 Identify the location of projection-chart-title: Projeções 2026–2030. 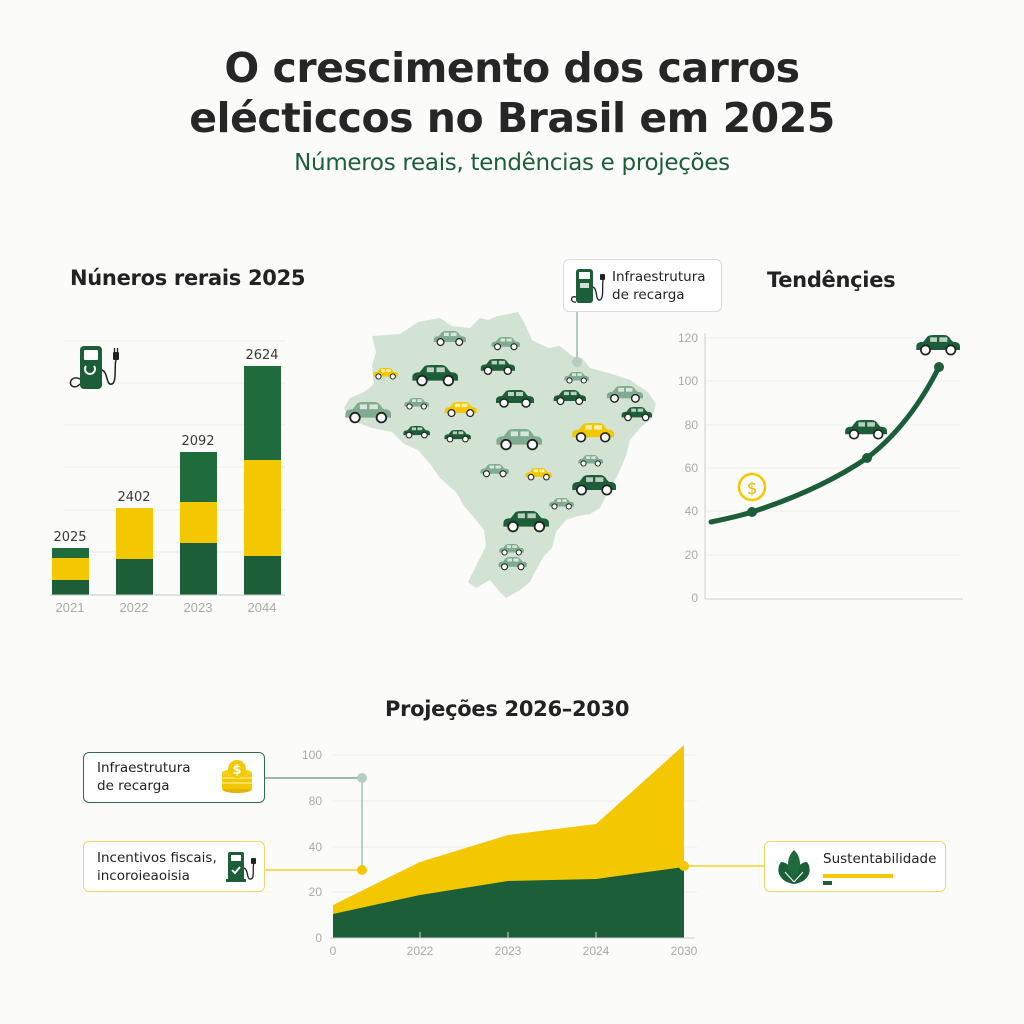
(507, 709).